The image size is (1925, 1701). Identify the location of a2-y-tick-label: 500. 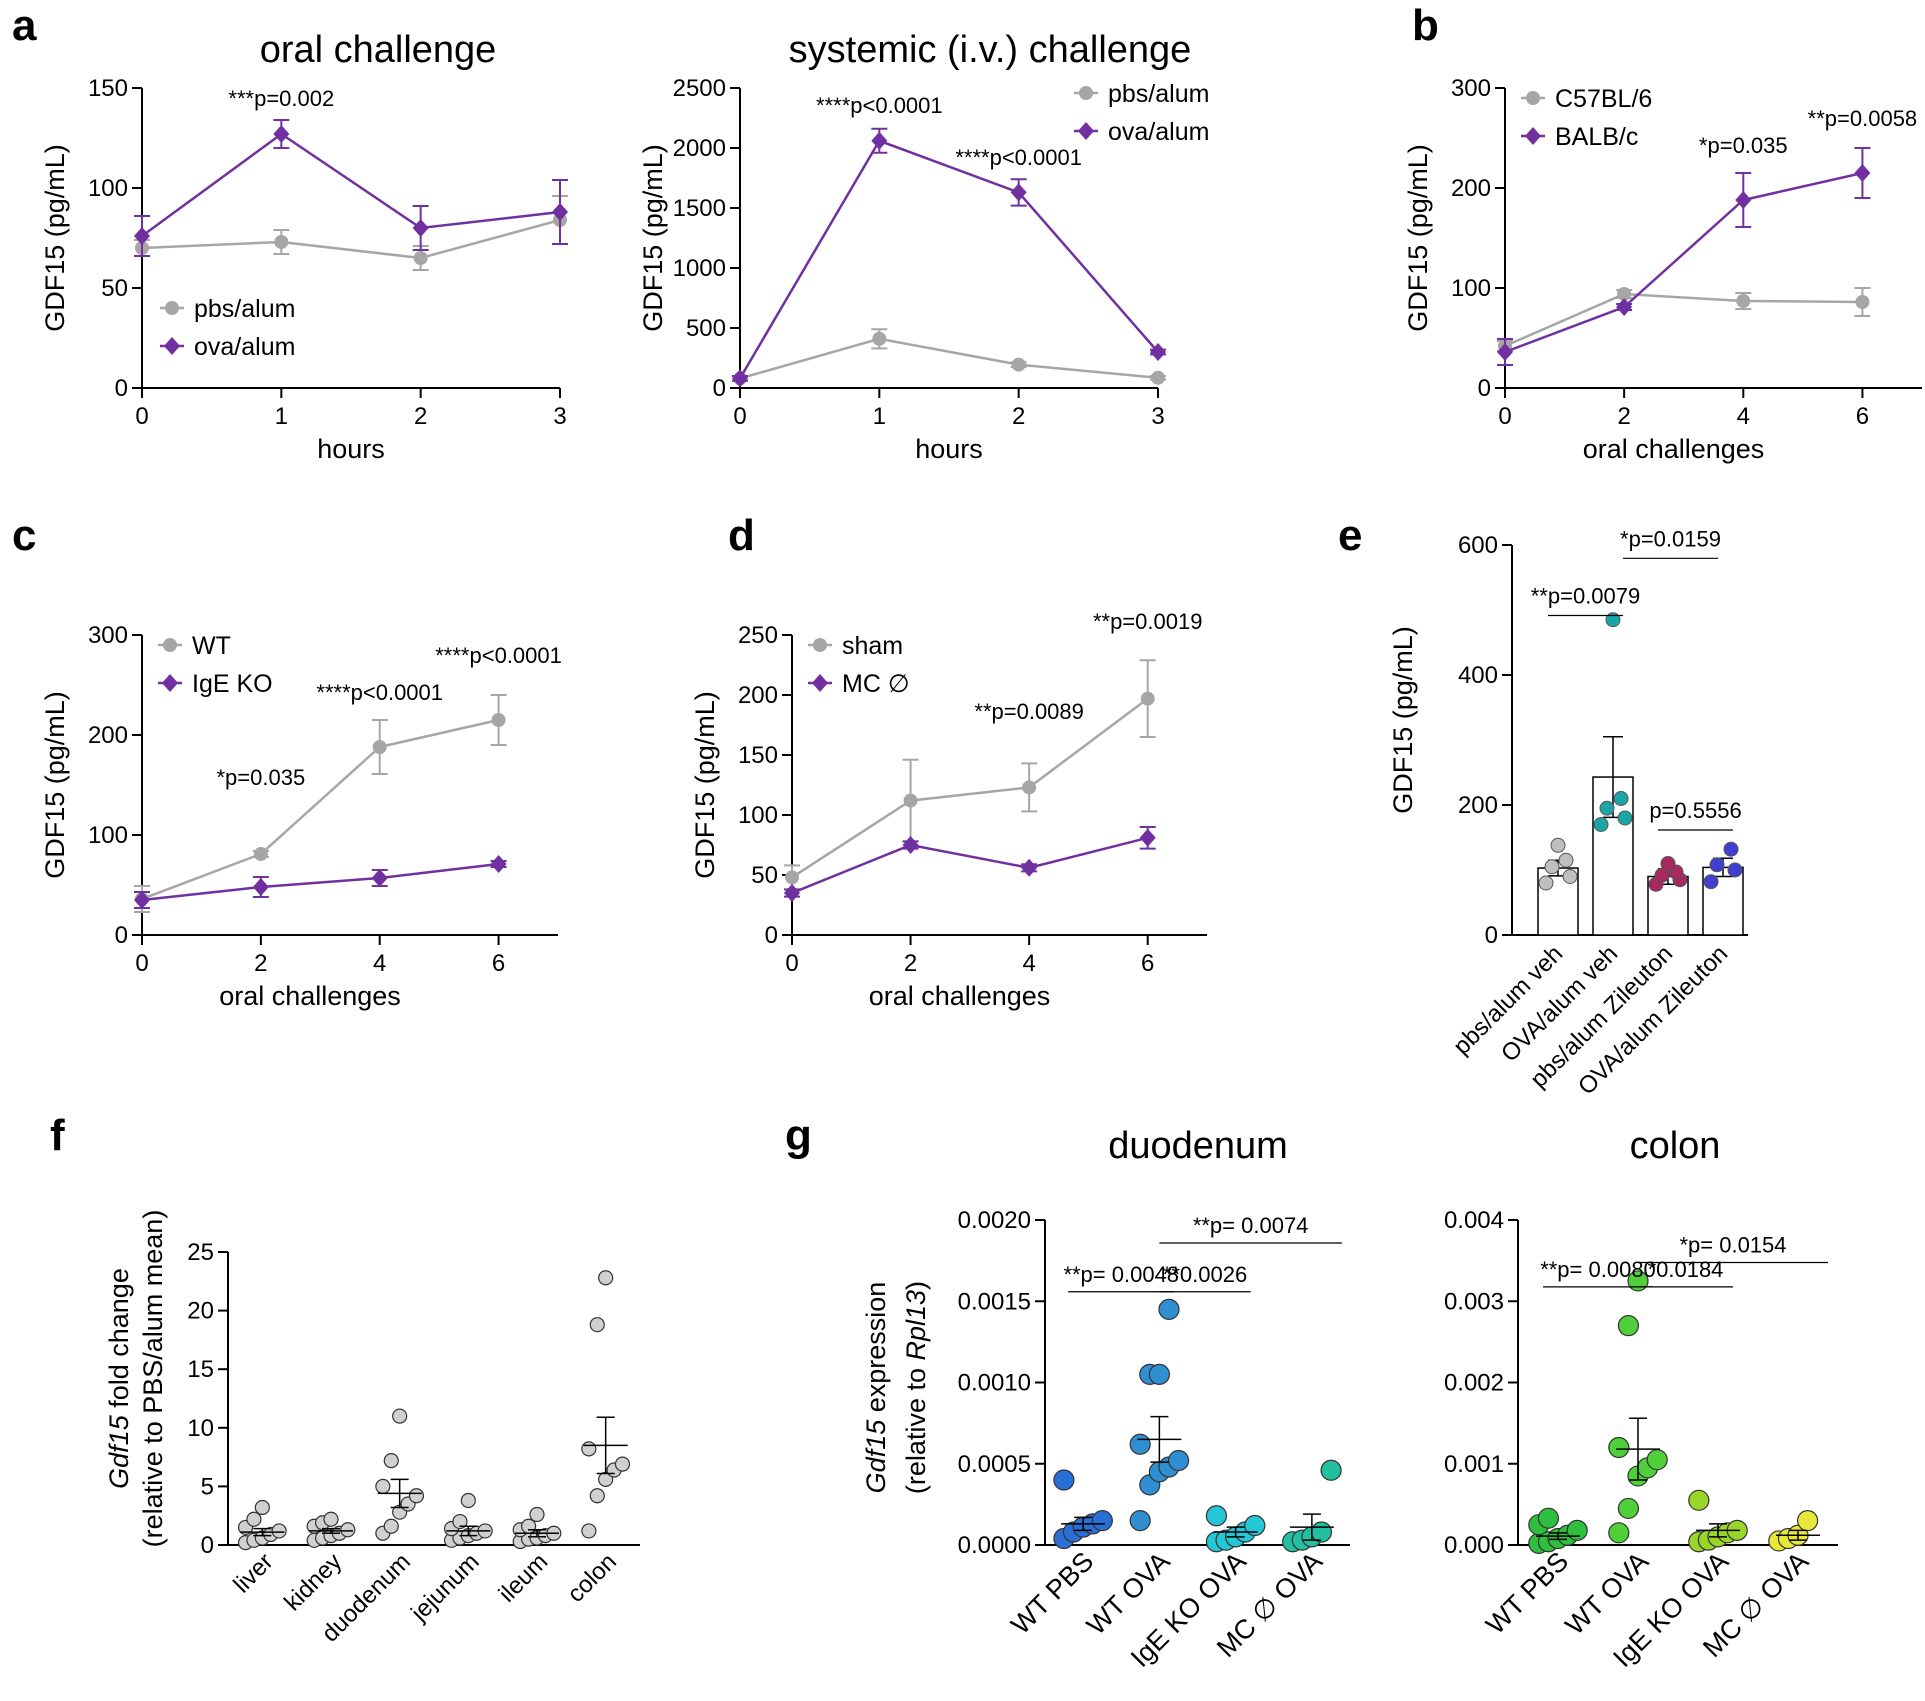
(706, 328).